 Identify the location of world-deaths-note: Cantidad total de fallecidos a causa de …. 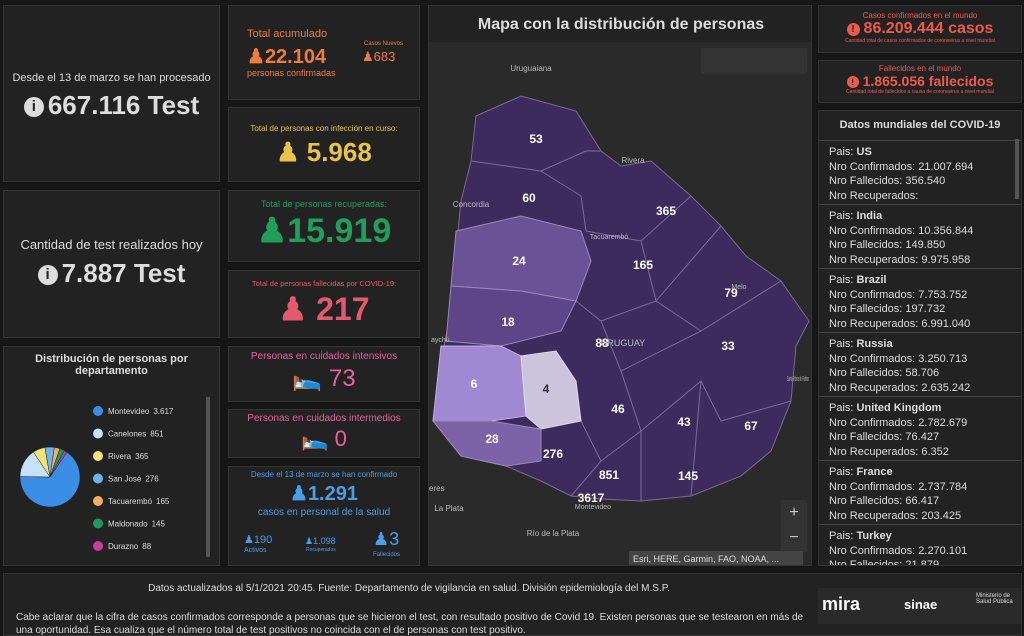
(920, 92).